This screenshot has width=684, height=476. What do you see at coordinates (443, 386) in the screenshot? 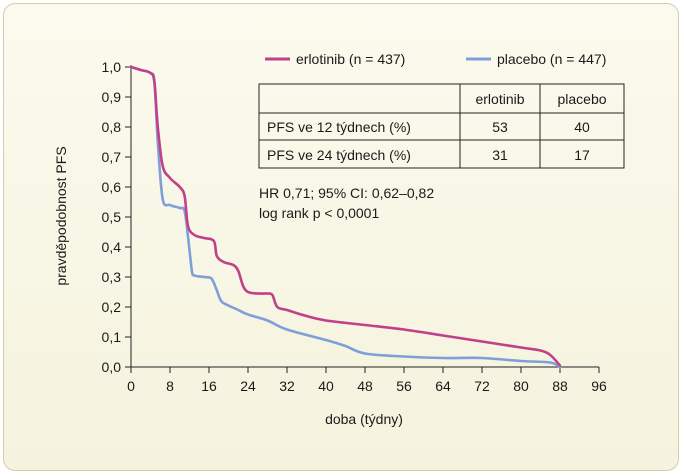
I see `x-tick-label: 64` at bounding box center [443, 386].